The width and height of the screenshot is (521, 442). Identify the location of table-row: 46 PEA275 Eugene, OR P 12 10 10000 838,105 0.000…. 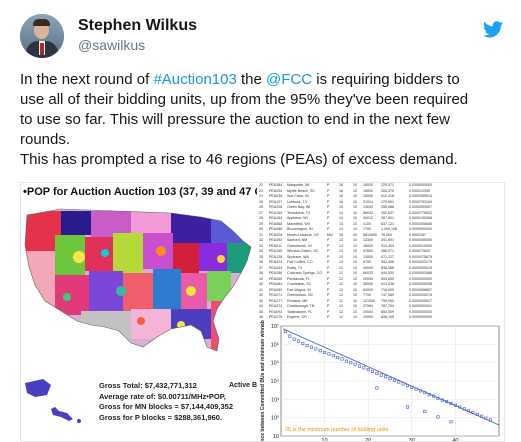
(380, 317).